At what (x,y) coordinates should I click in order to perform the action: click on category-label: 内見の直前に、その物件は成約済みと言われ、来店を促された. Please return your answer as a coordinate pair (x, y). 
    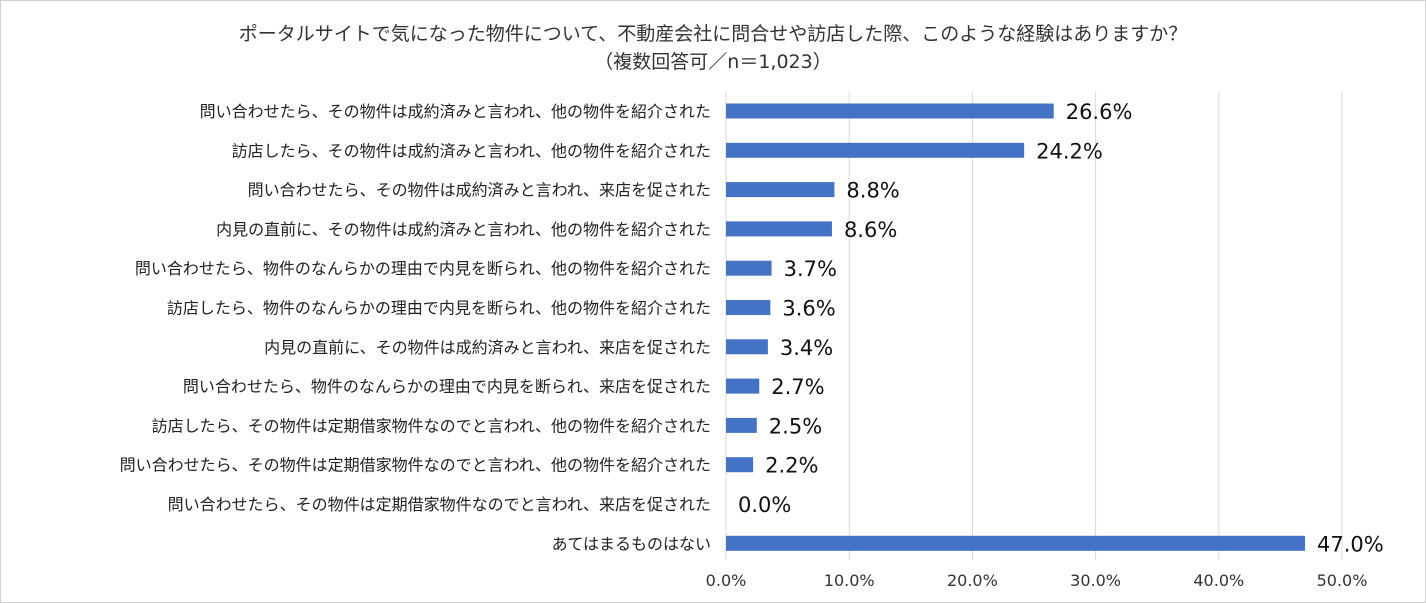
    Looking at the image, I should click on (487, 347).